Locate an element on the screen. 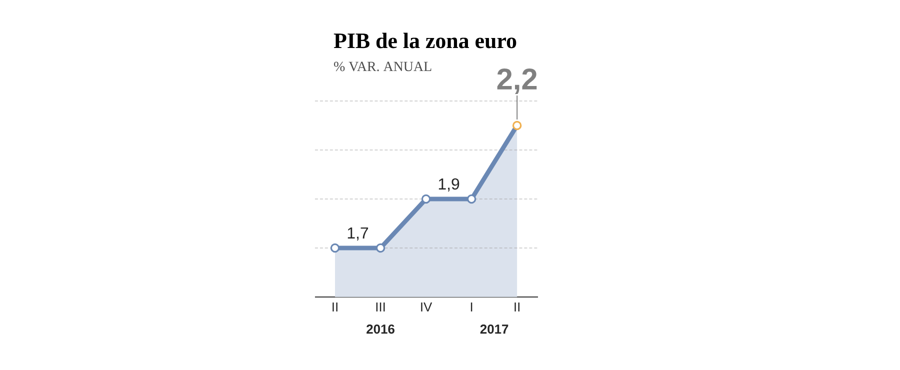  data-label: 1,9 is located at coordinates (449, 185).